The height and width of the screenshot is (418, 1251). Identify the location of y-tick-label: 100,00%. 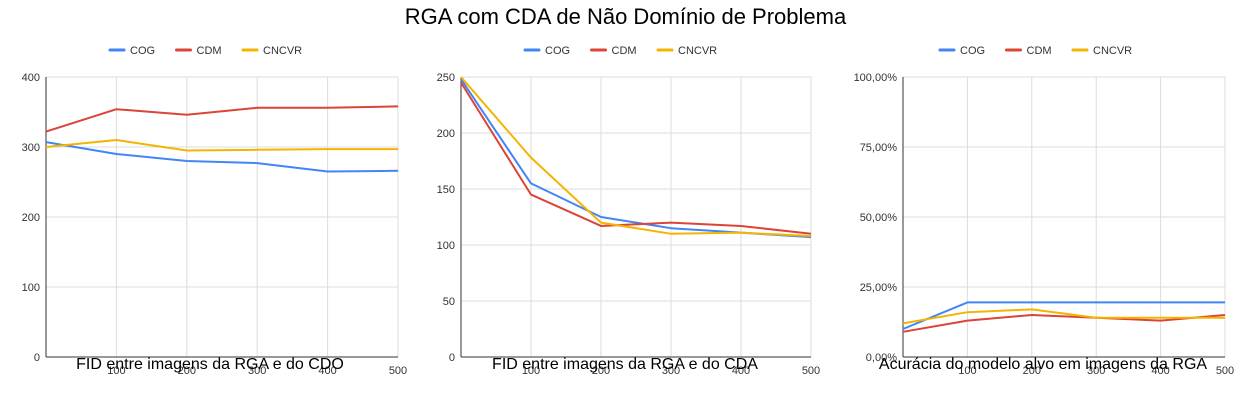
(876, 78).